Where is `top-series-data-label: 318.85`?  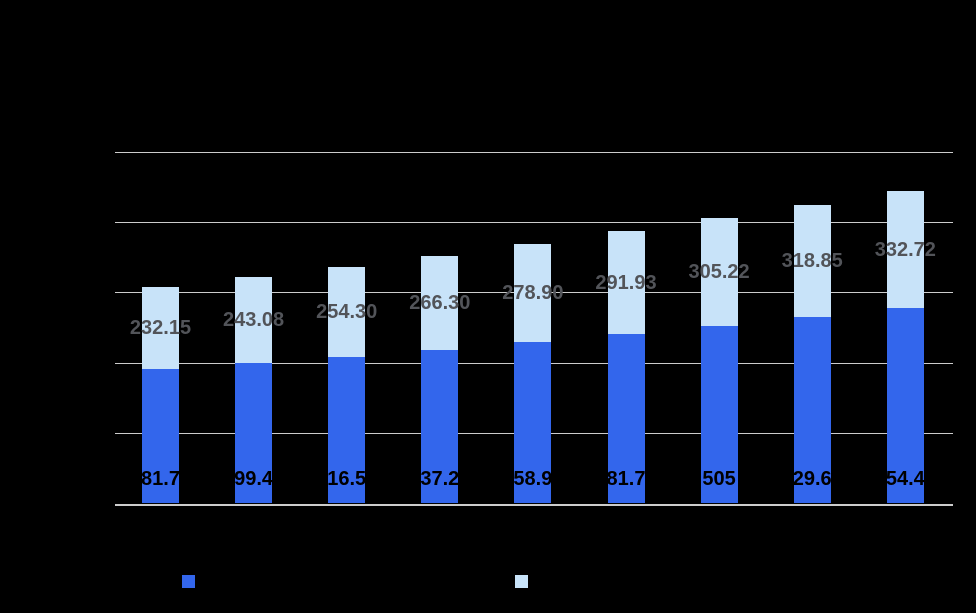 top-series-data-label: 318.85 is located at coordinates (812, 260).